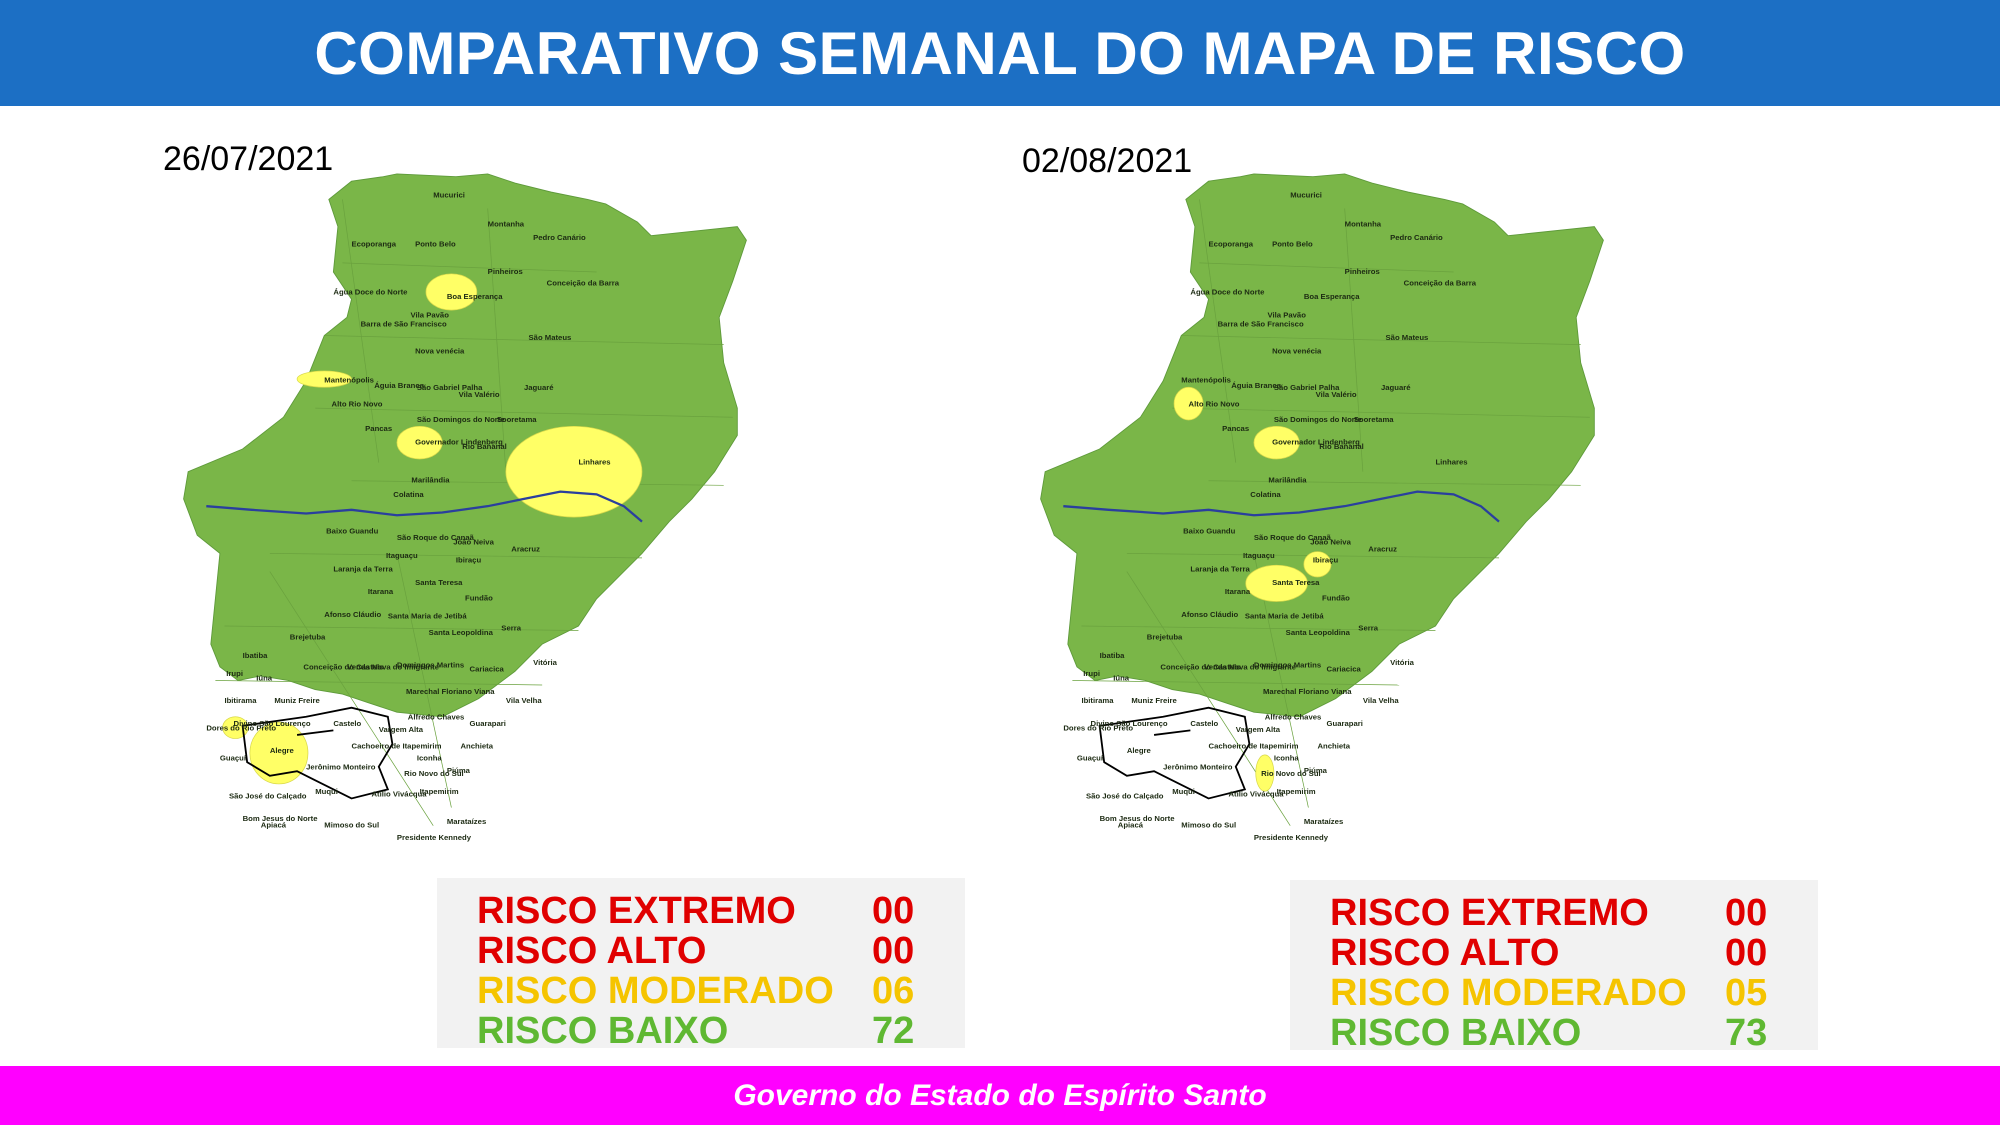  What do you see at coordinates (1281, 506) in the screenshot?
I see `rio-doce-river` at bounding box center [1281, 506].